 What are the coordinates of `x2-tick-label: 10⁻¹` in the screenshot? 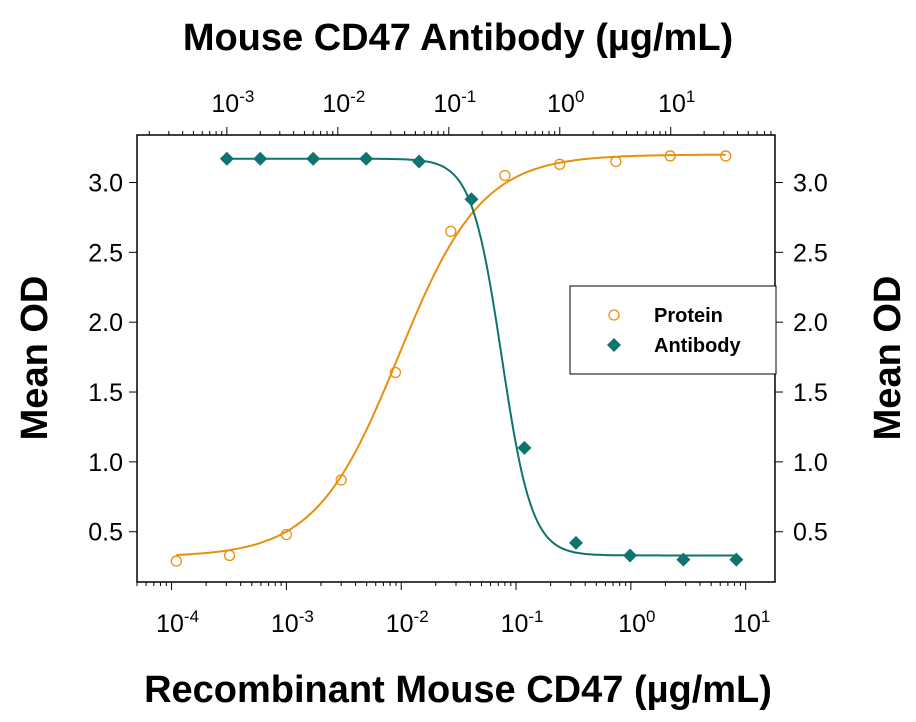 It's located at (454, 102).